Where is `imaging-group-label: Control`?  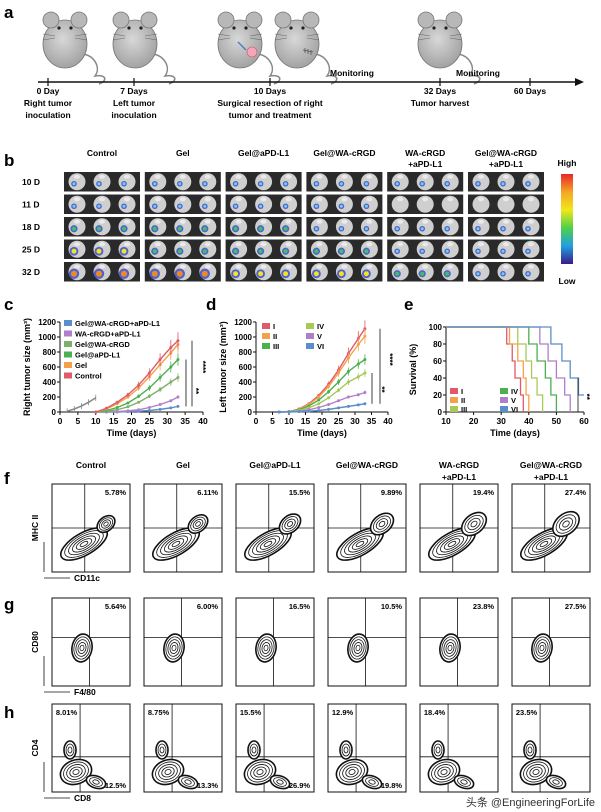 imaging-group-label: Control is located at coordinates (102, 153).